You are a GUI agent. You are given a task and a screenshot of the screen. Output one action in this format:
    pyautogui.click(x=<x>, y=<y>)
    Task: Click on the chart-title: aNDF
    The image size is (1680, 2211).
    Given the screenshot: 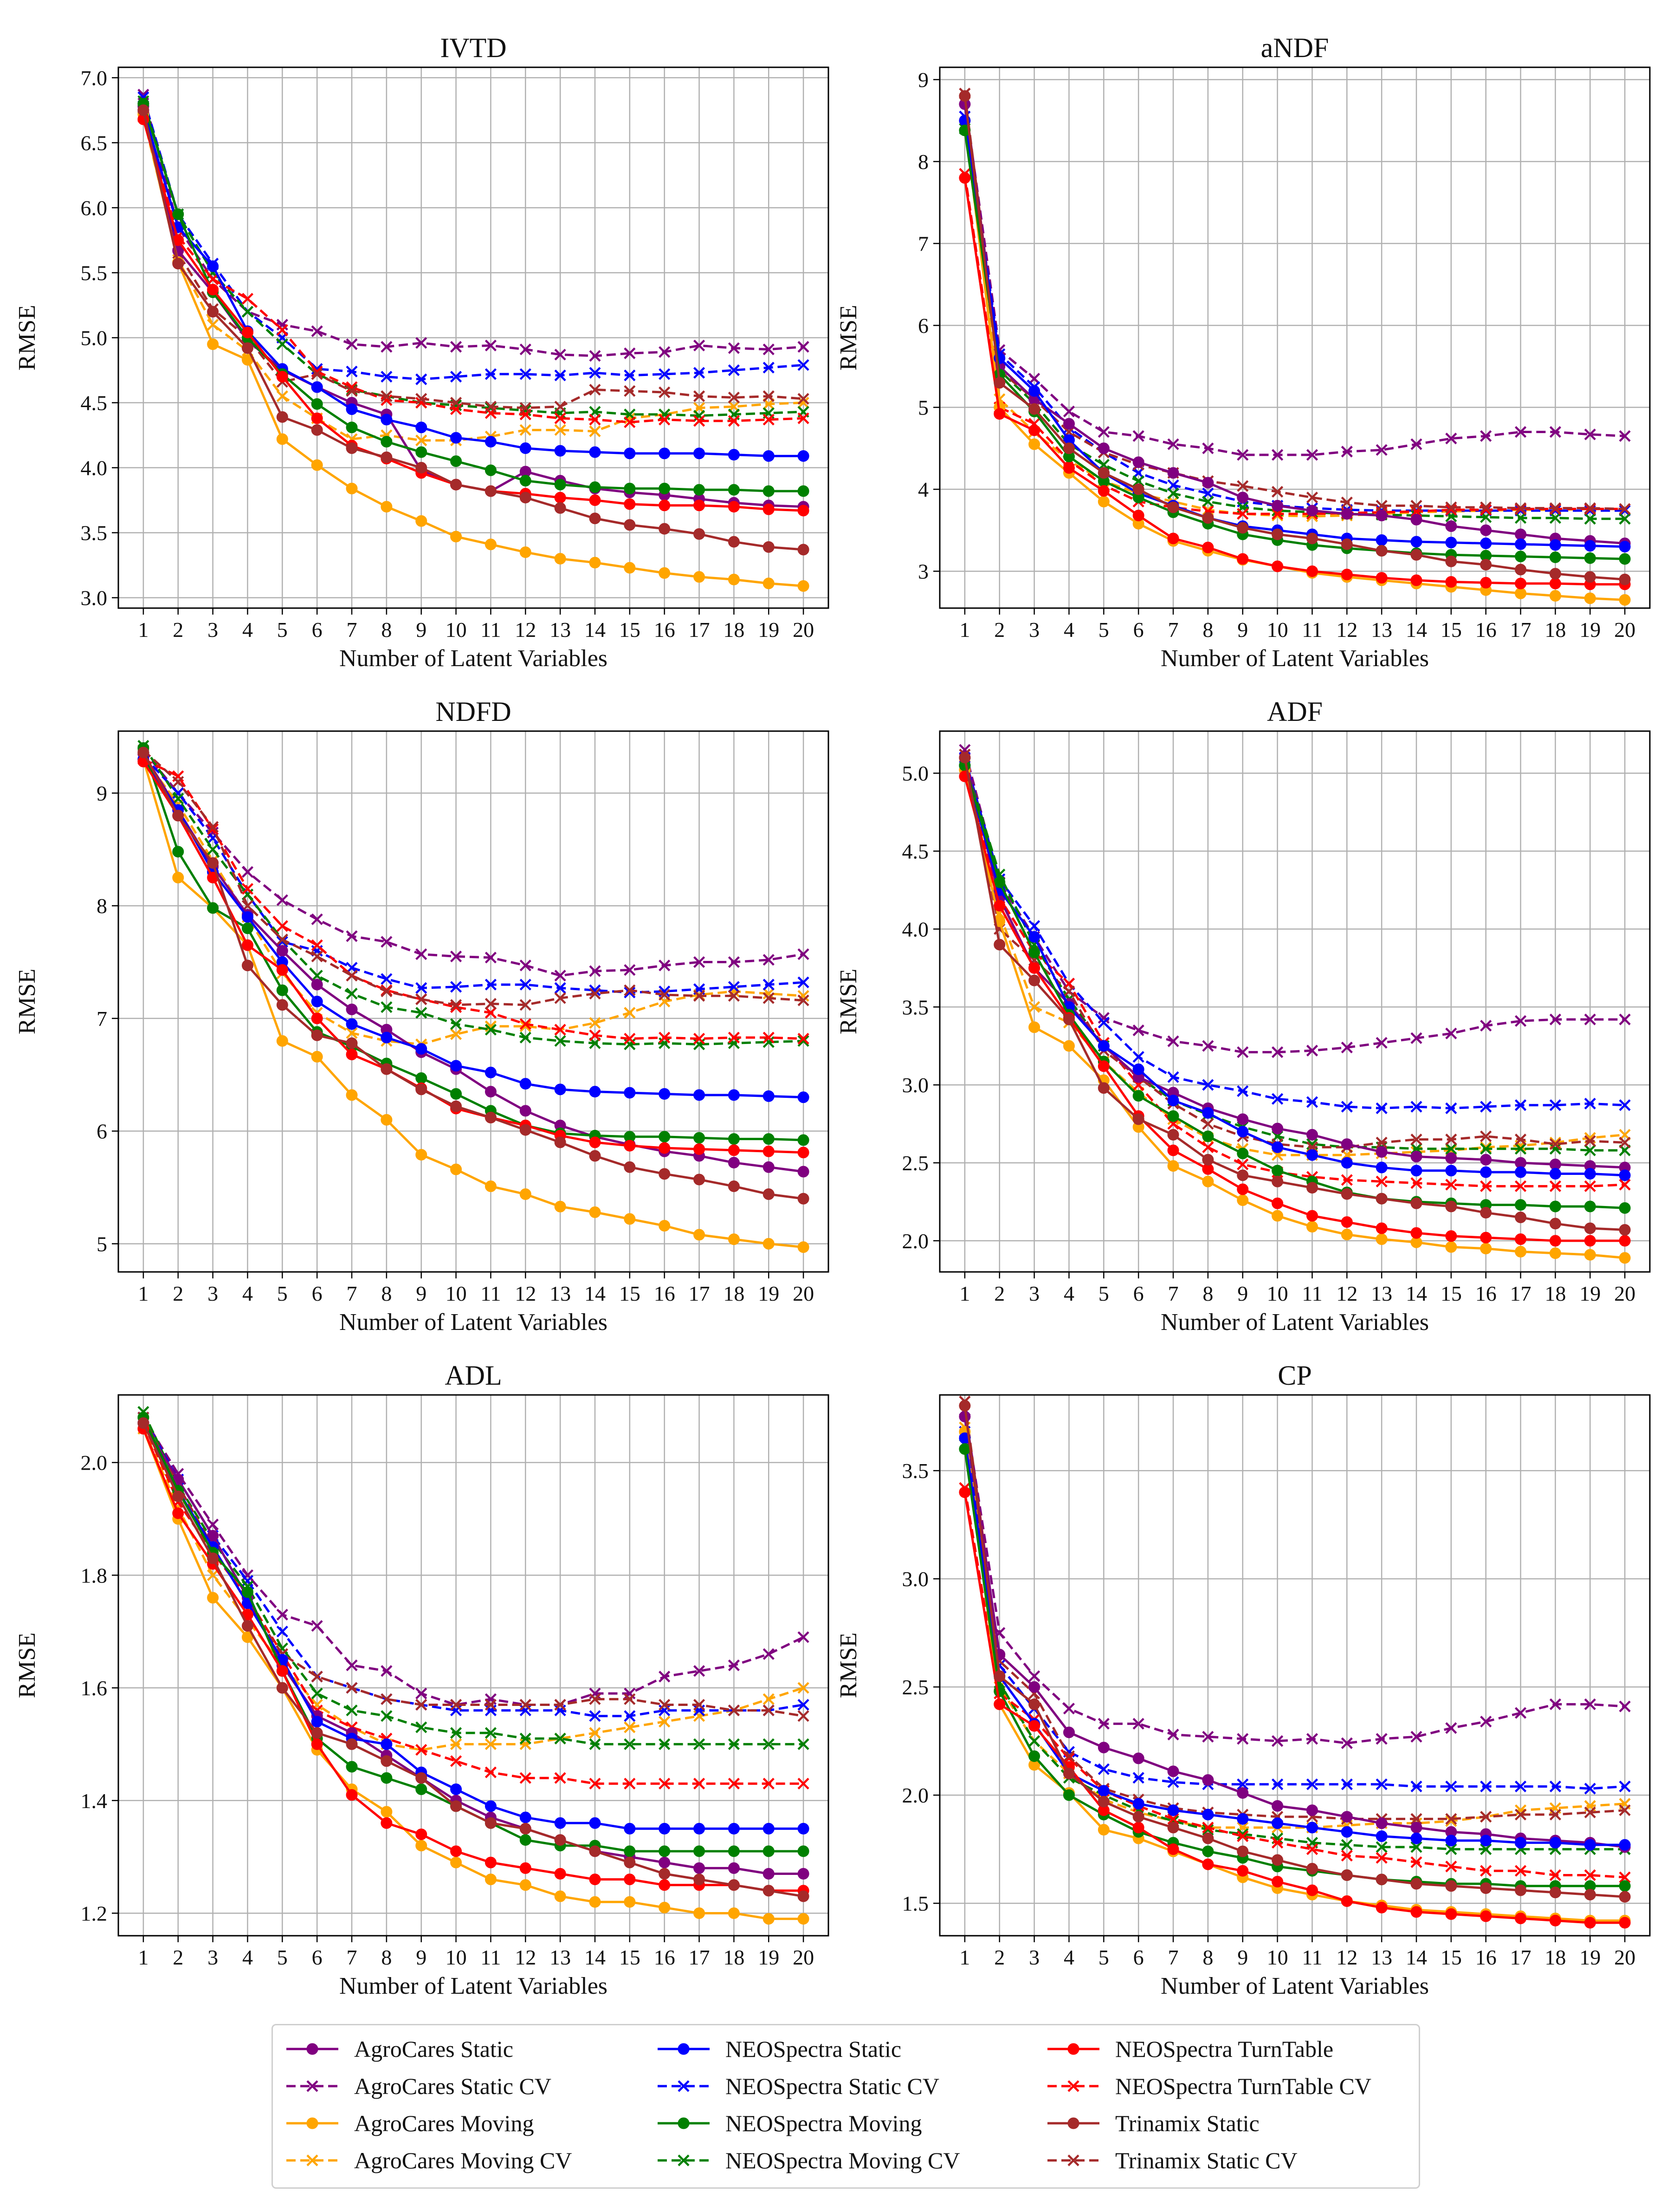 What is the action you would take?
    pyautogui.click(x=1295, y=48)
    